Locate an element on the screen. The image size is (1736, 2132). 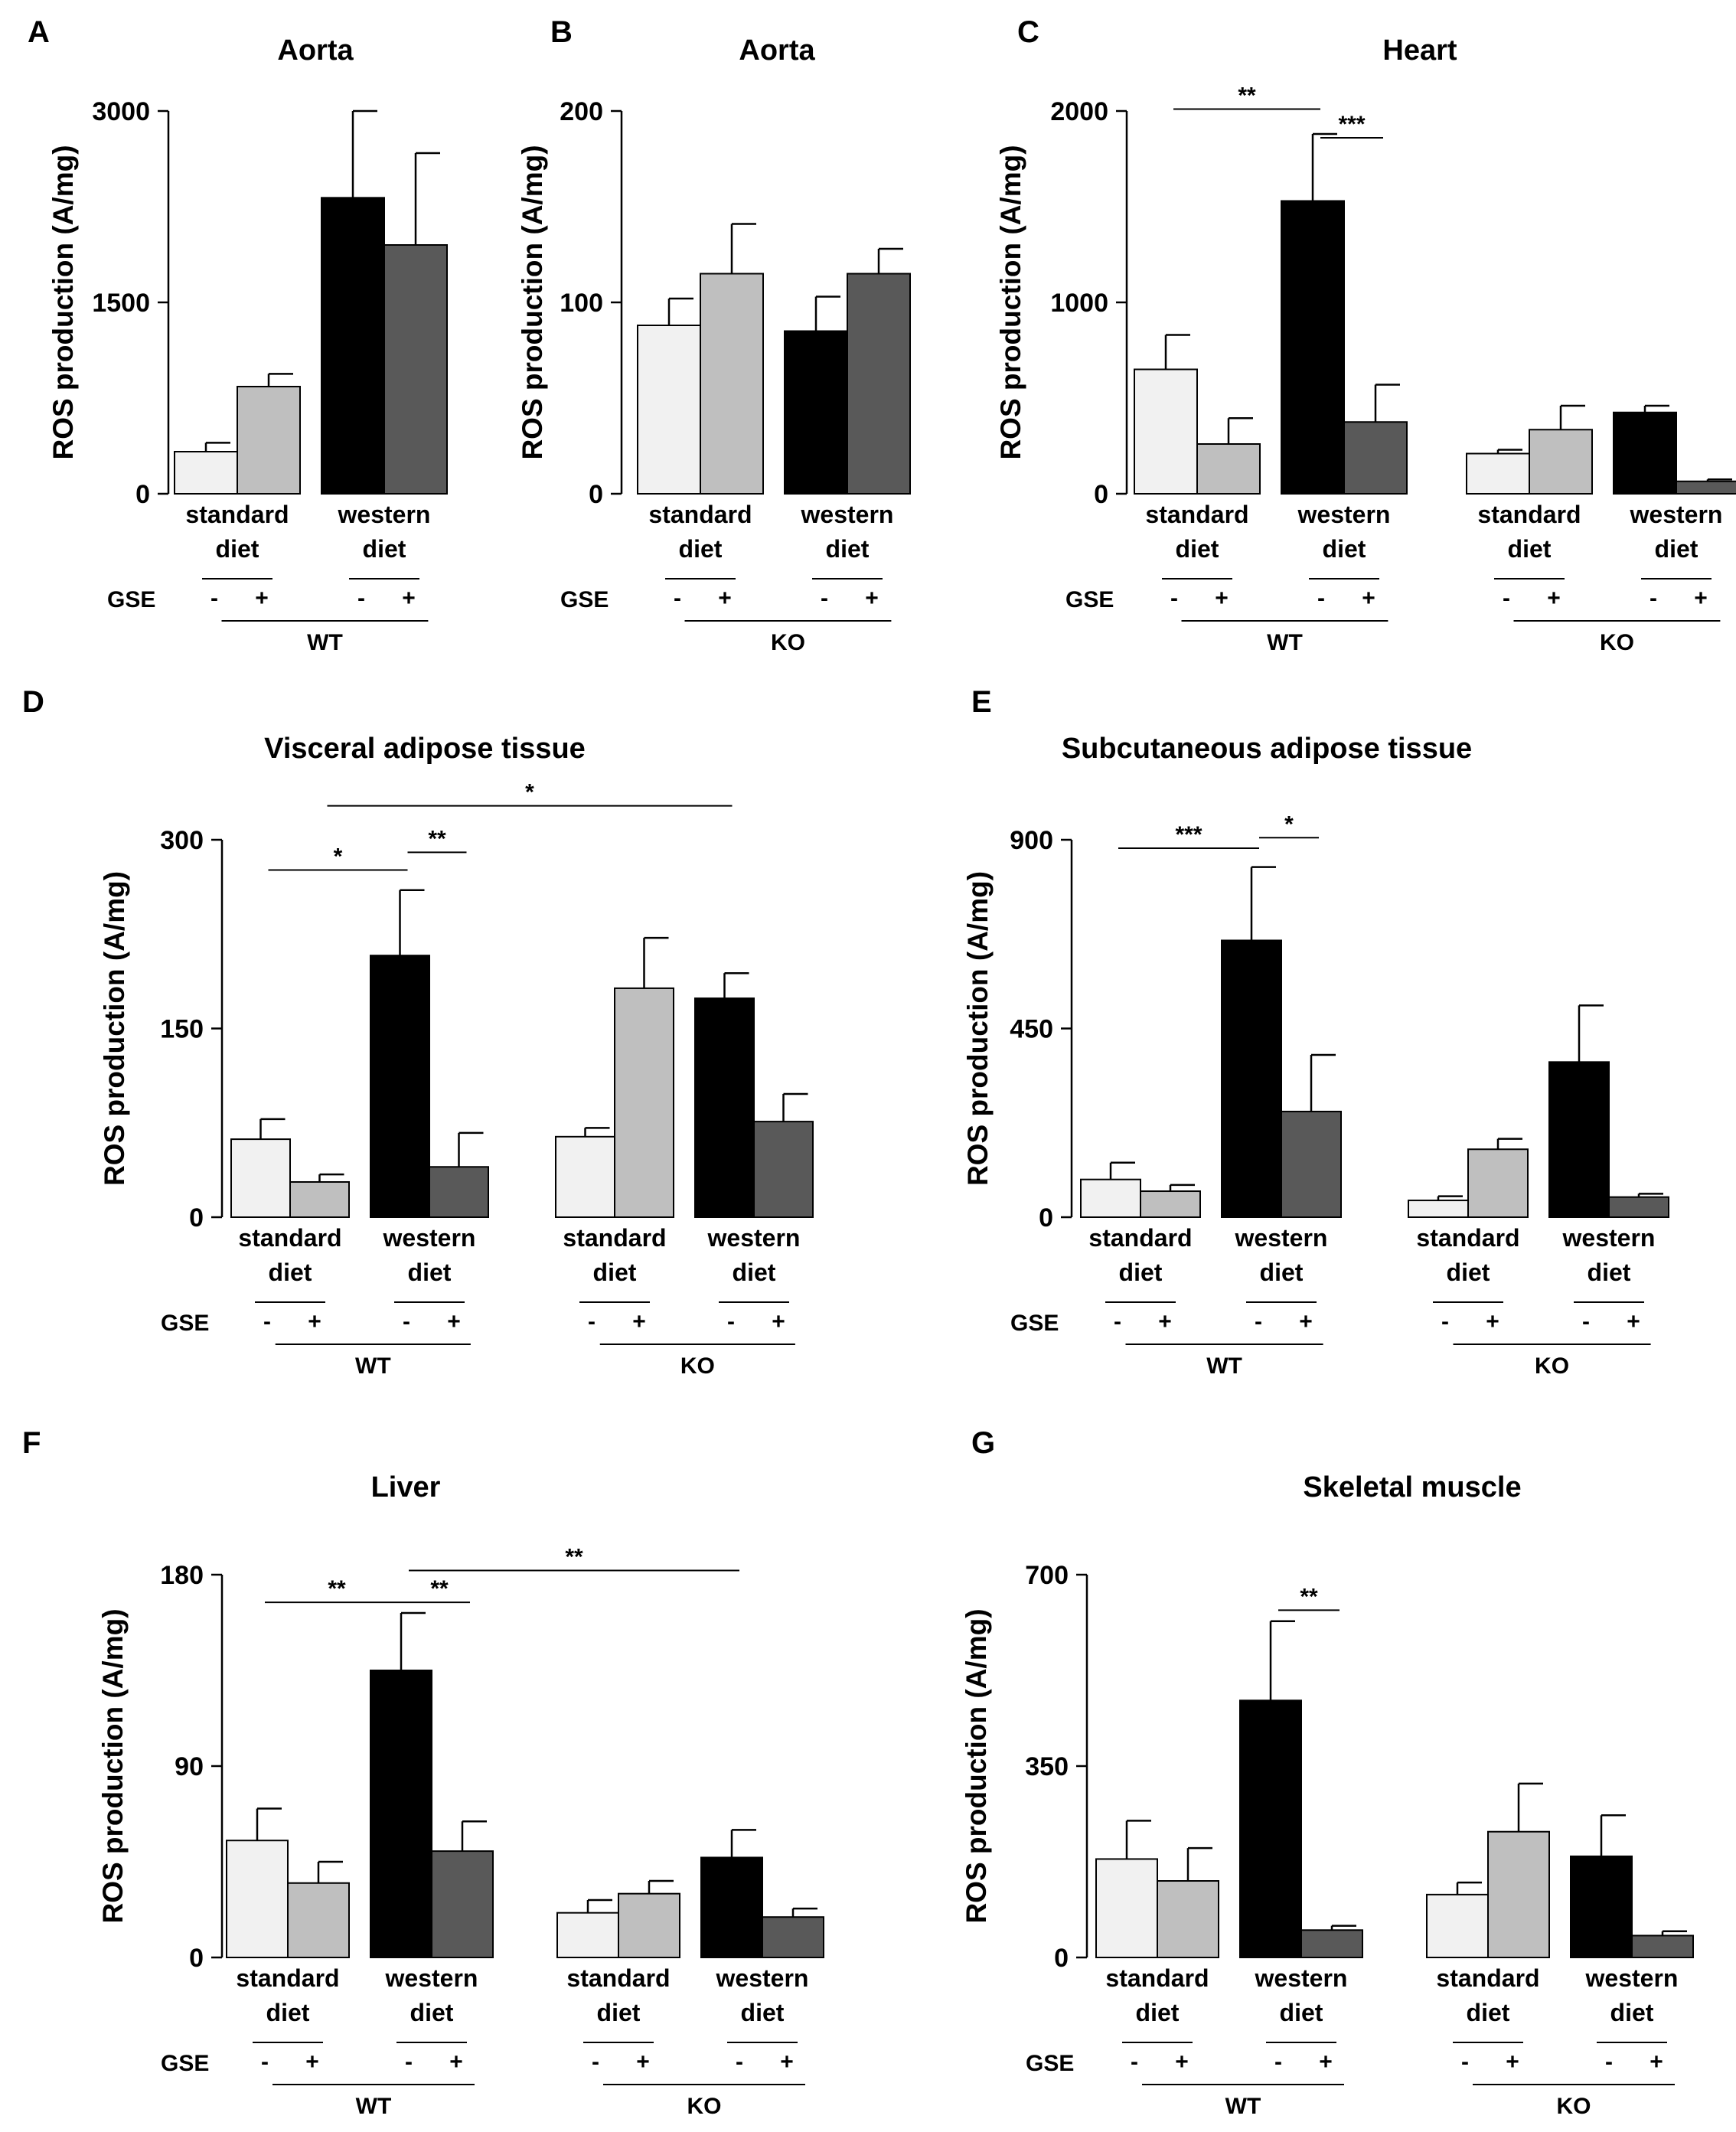
y-tick-label: 100 is located at coordinates (581, 304).